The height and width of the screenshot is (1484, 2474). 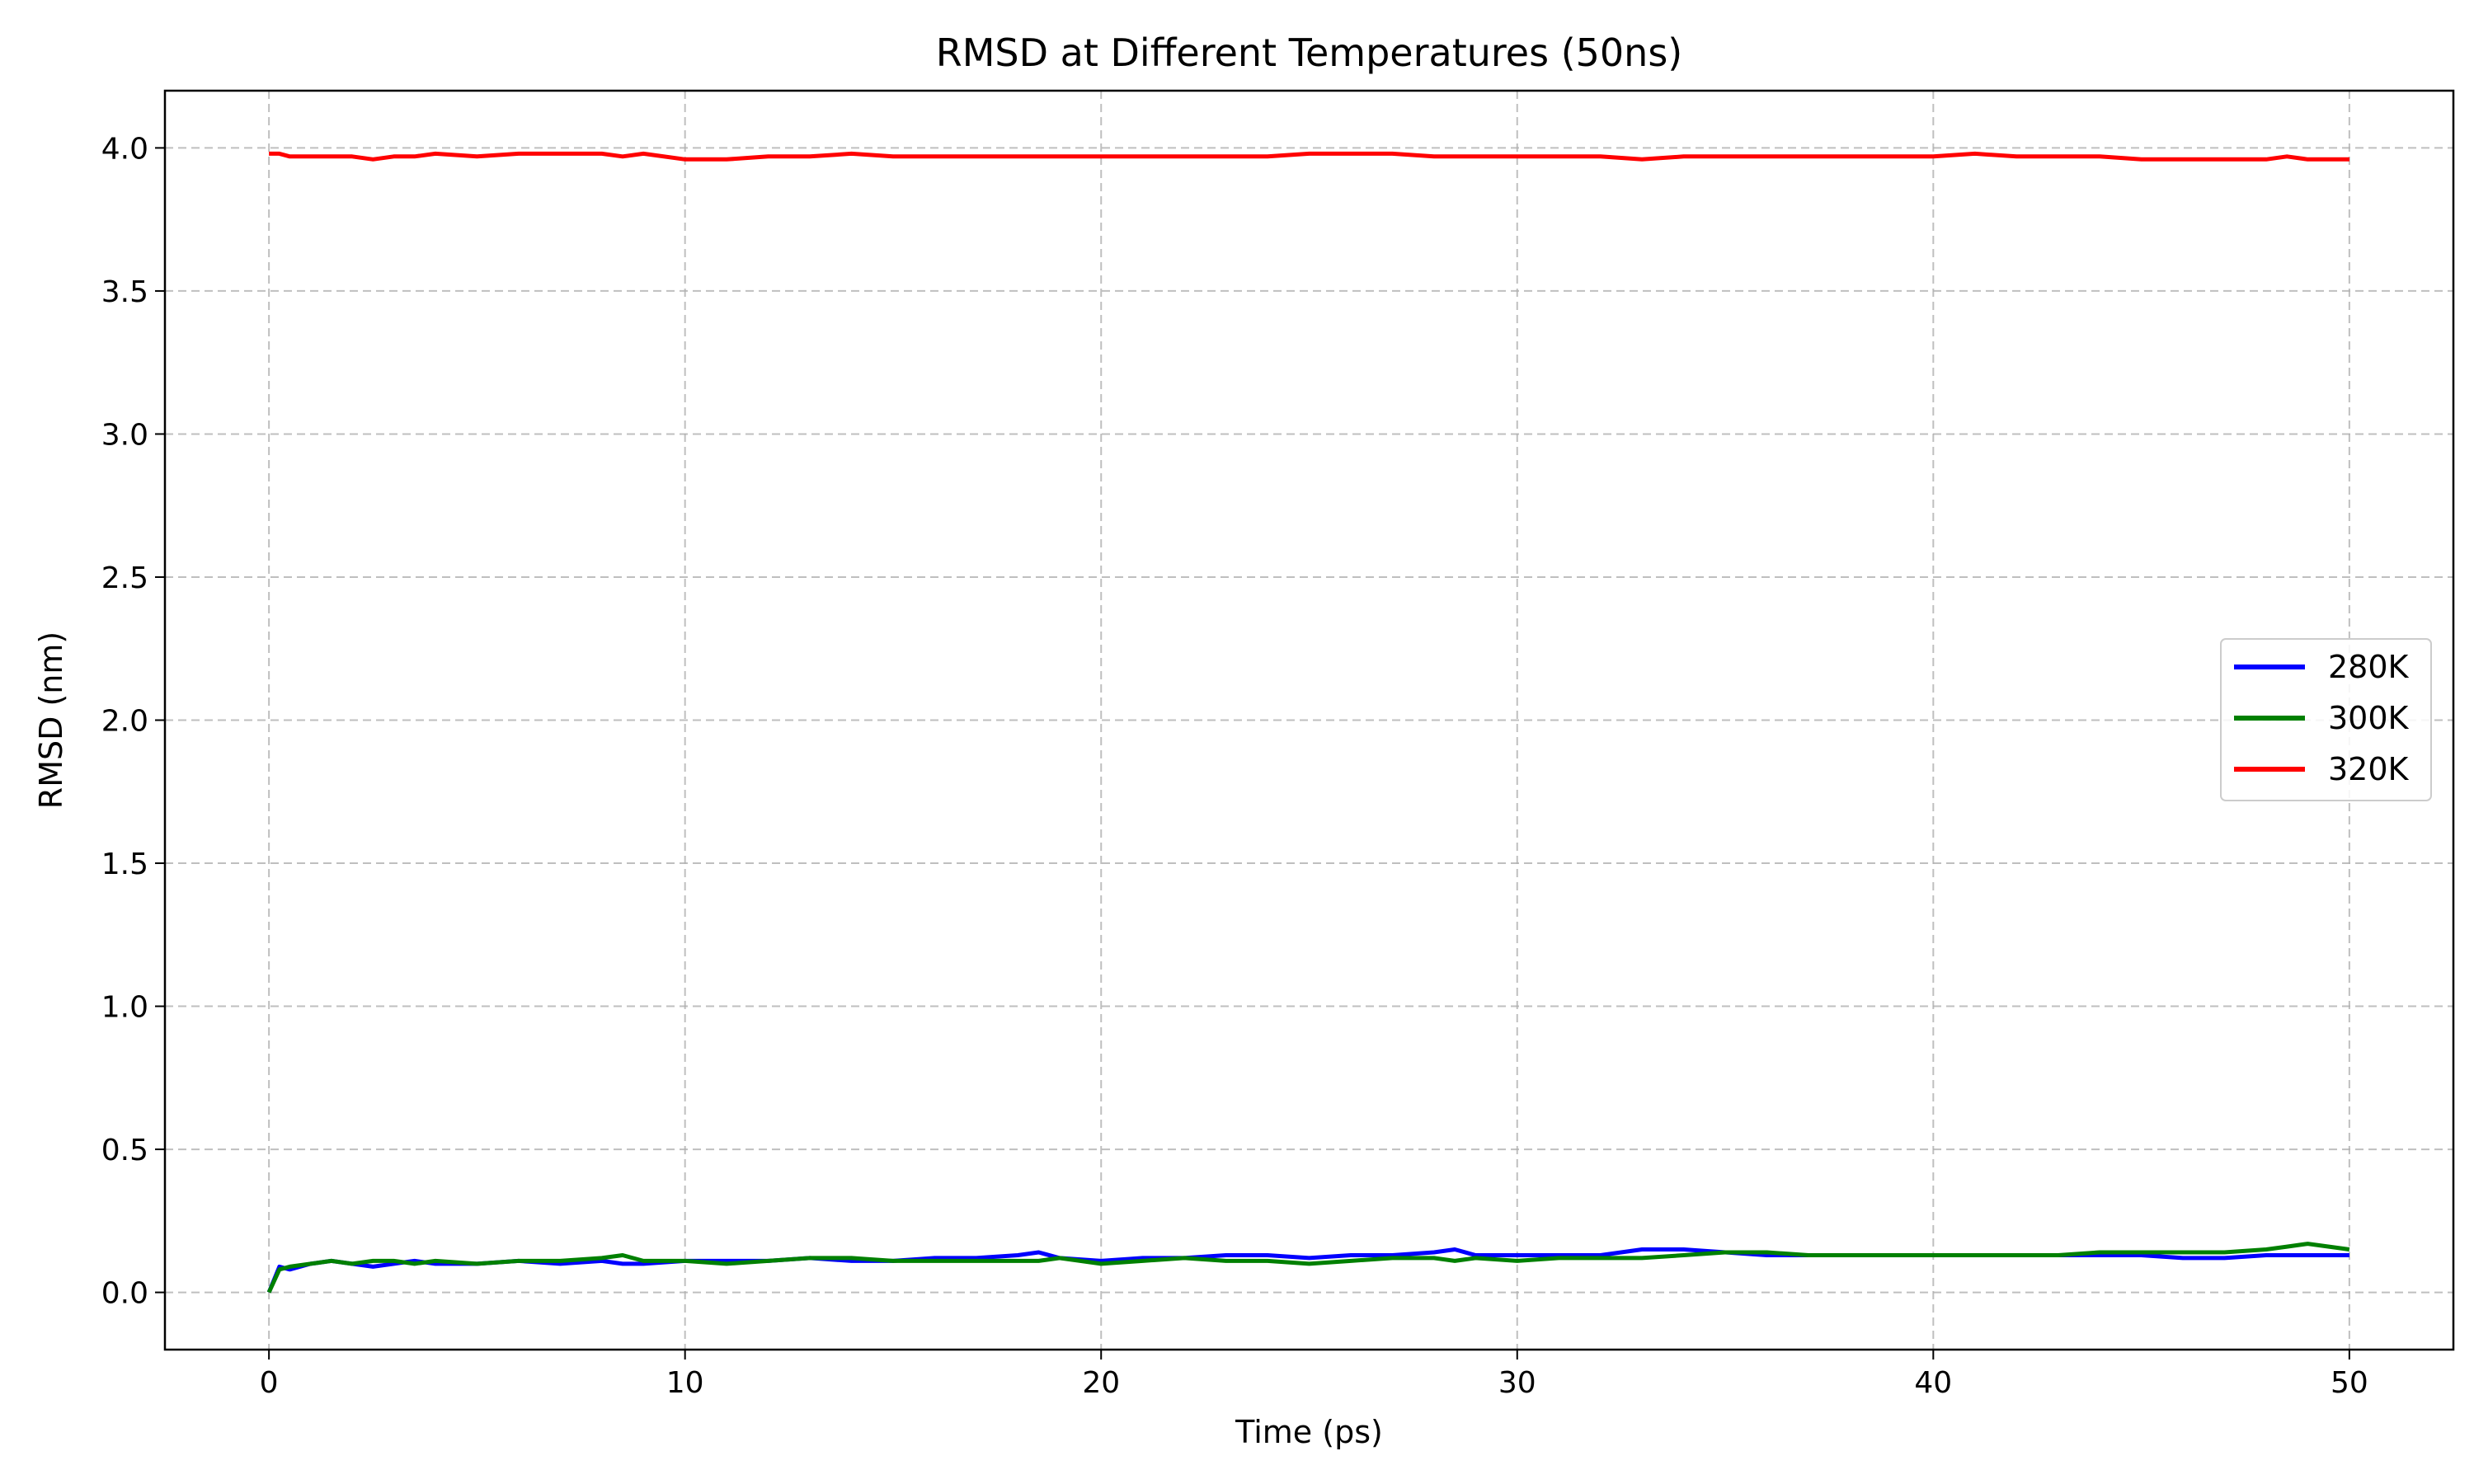 I want to click on y-tick-label: 3.0, so click(x=124, y=435).